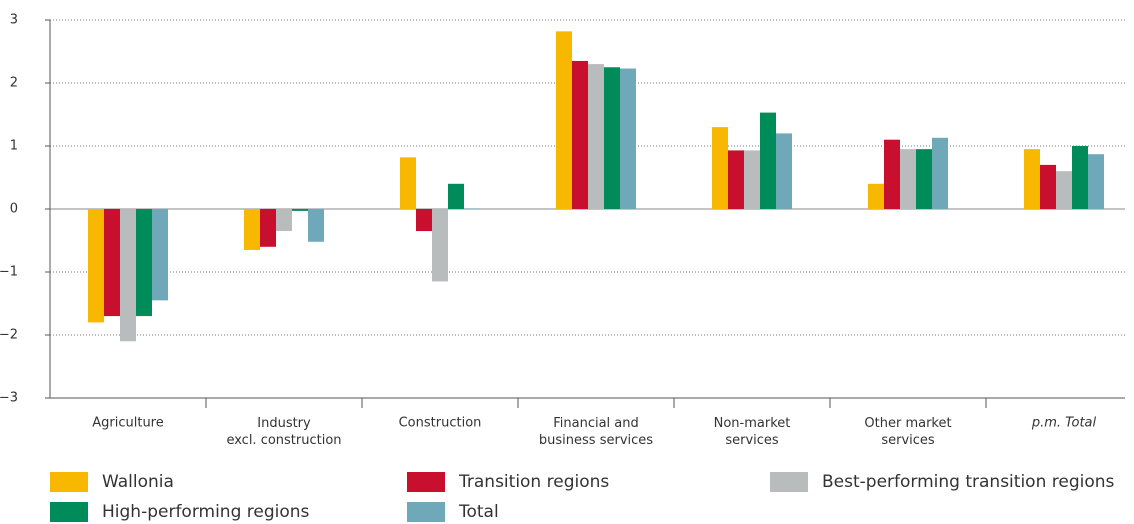 The width and height of the screenshot is (1134, 524). Describe the element at coordinates (9, 398) in the screenshot. I see `y-tick-label: −3` at that location.